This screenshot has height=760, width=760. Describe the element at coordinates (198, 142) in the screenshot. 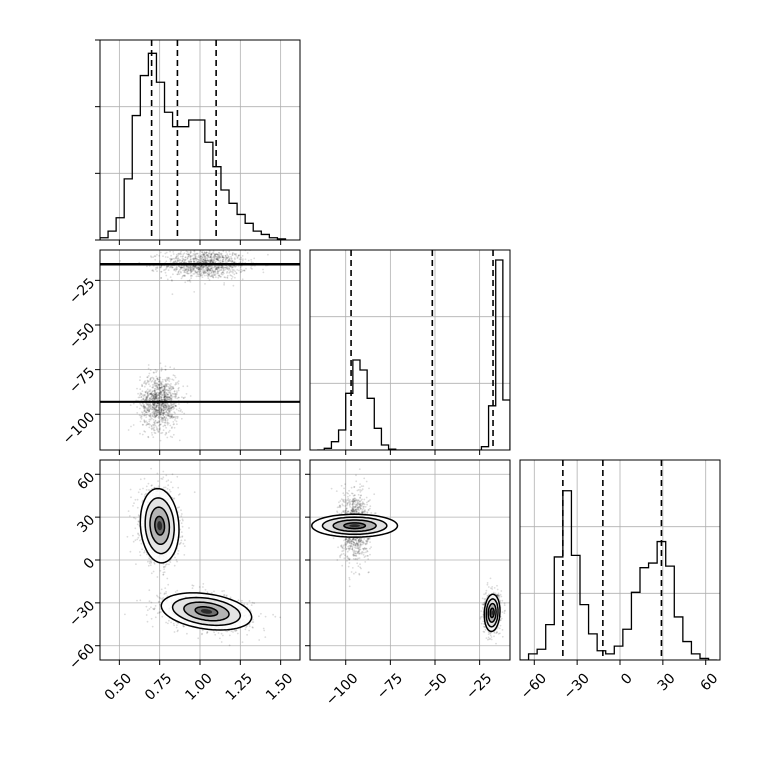

I see `histogram-panel-p0` at that location.